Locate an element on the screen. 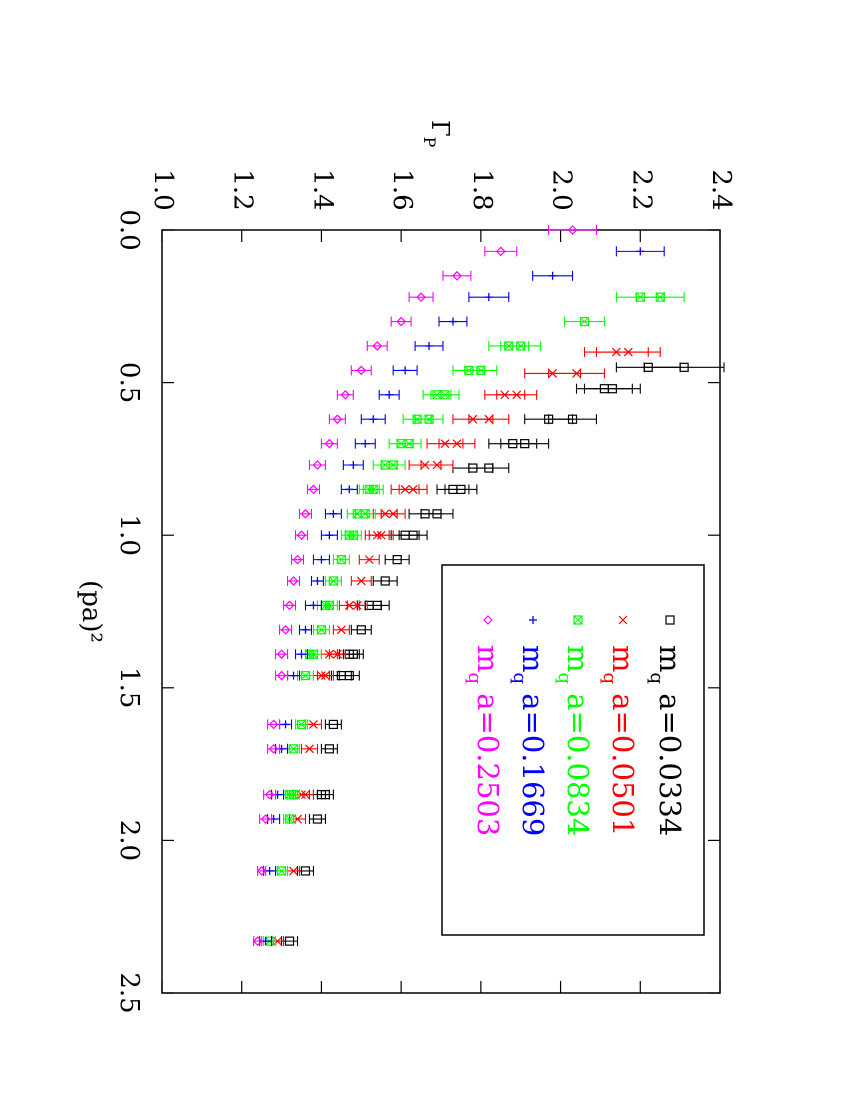 The width and height of the screenshot is (850, 1100). x-axis-label: (pa)² is located at coordinates (91, 611).